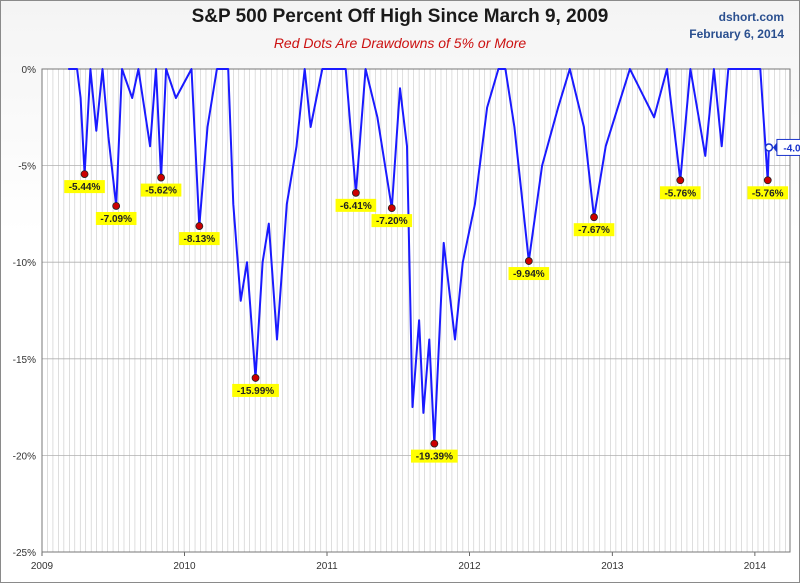 The height and width of the screenshot is (583, 800). What do you see at coordinates (42, 566) in the screenshot?
I see `x-tick-label: 2009` at bounding box center [42, 566].